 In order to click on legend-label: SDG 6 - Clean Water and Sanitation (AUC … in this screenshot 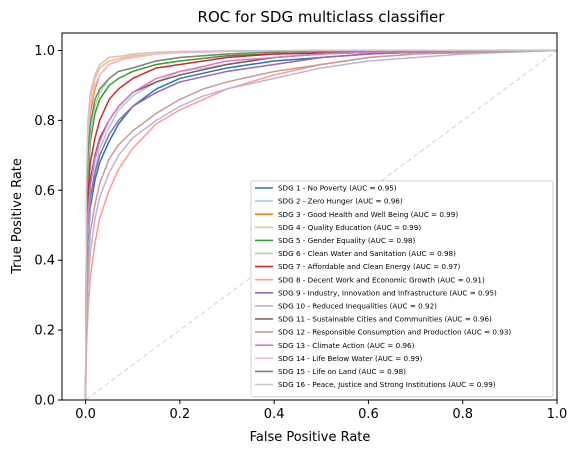, I will do `click(367, 253)`.